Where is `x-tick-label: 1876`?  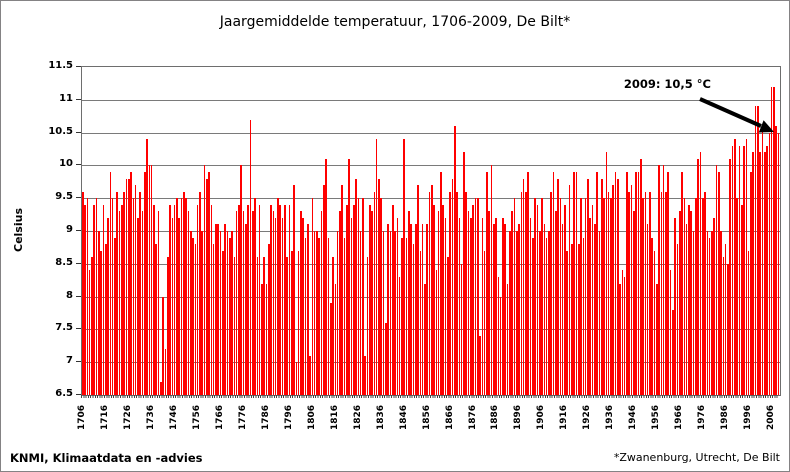
x-tick-label: 1876 is located at coordinates (472, 417).